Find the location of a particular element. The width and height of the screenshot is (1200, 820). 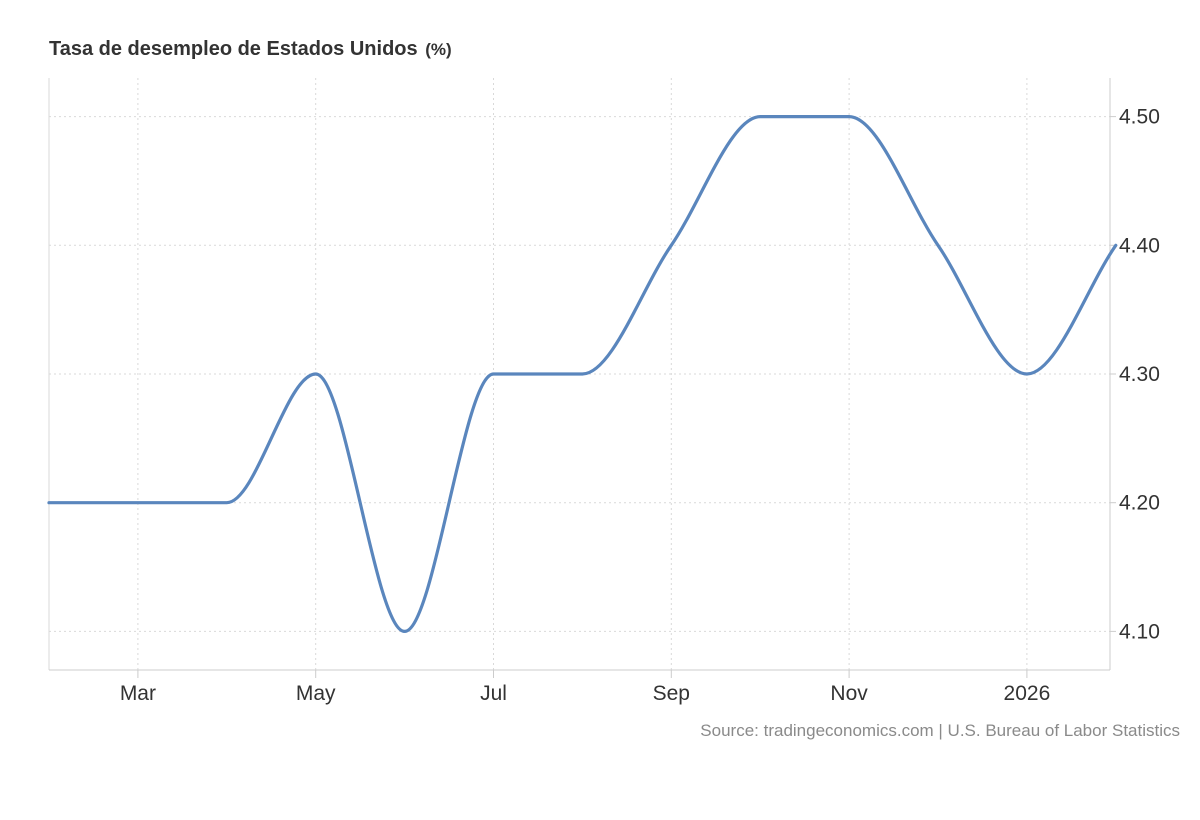

chart-unit: (%) is located at coordinates (438, 49).